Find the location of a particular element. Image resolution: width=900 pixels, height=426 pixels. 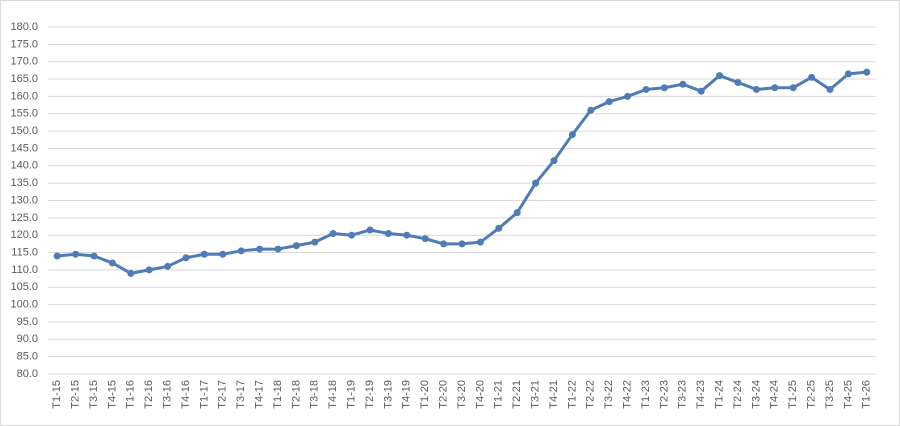

x-tick-label: T1-17 is located at coordinates (204, 394).